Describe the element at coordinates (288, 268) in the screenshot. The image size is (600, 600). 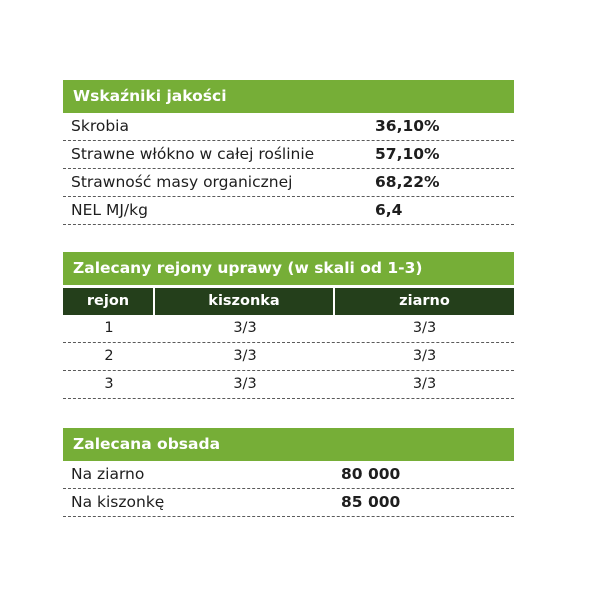
I see `regions-header: Zalecany rejony uprawy (w skali od 1-3)` at that location.